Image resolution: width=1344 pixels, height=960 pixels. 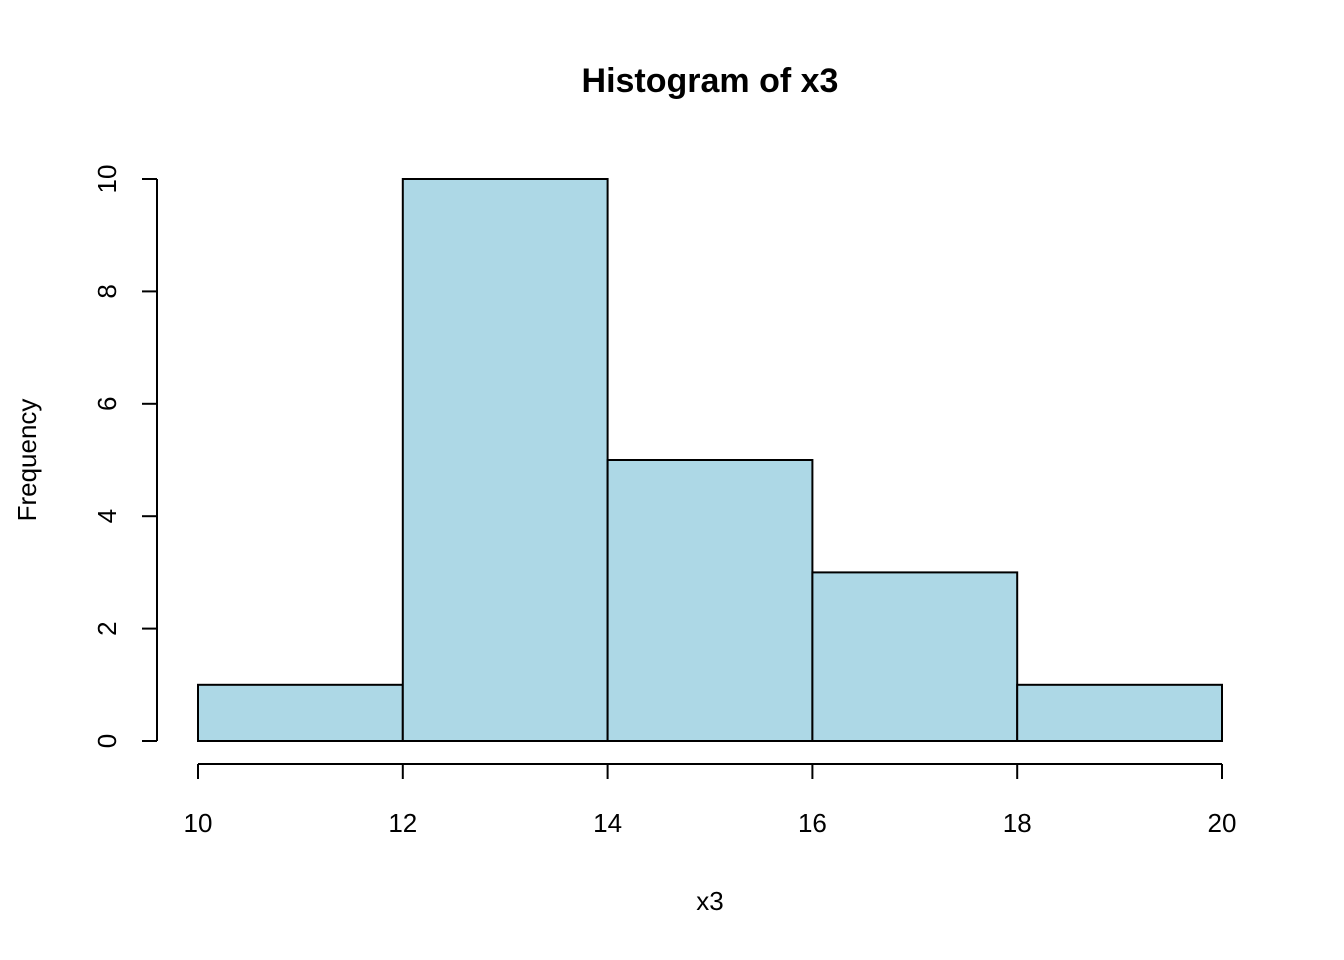 What do you see at coordinates (107, 404) in the screenshot?
I see `y-tick-label-3: 6` at bounding box center [107, 404].